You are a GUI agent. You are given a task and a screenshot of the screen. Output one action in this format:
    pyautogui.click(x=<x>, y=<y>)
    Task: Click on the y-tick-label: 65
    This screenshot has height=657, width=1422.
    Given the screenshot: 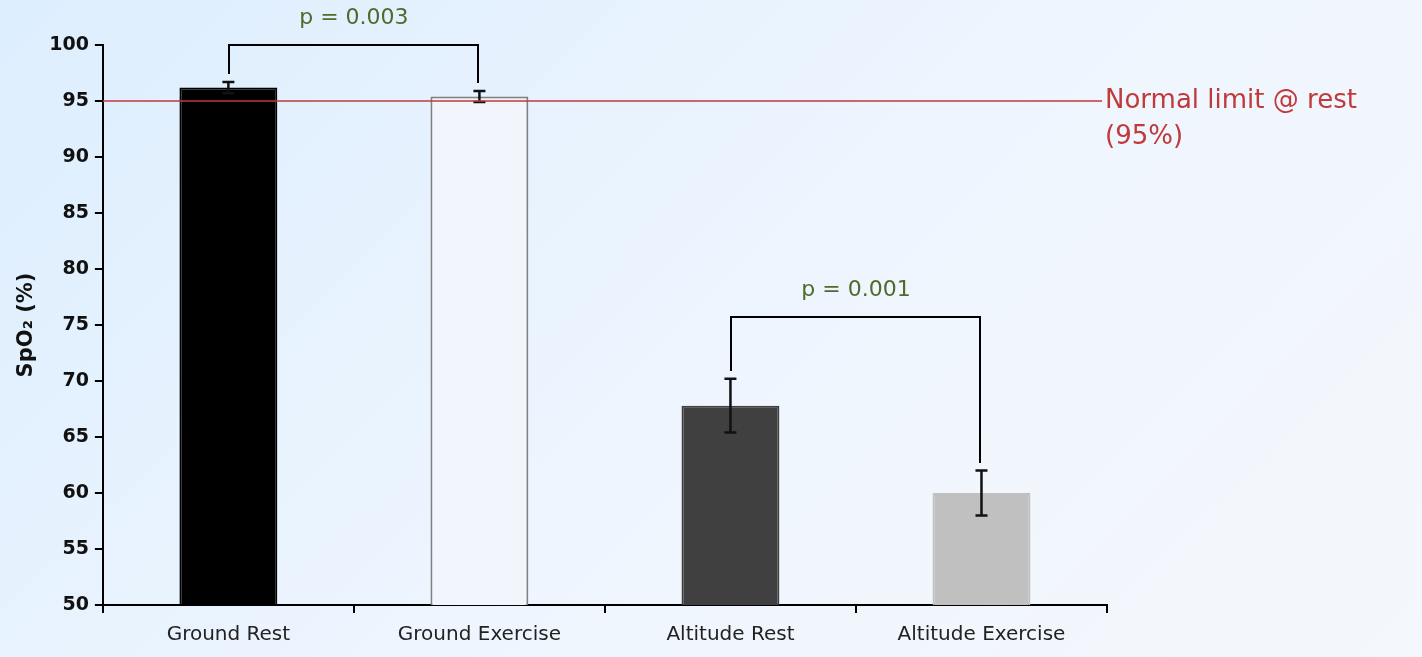 What is the action you would take?
    pyautogui.click(x=75, y=434)
    